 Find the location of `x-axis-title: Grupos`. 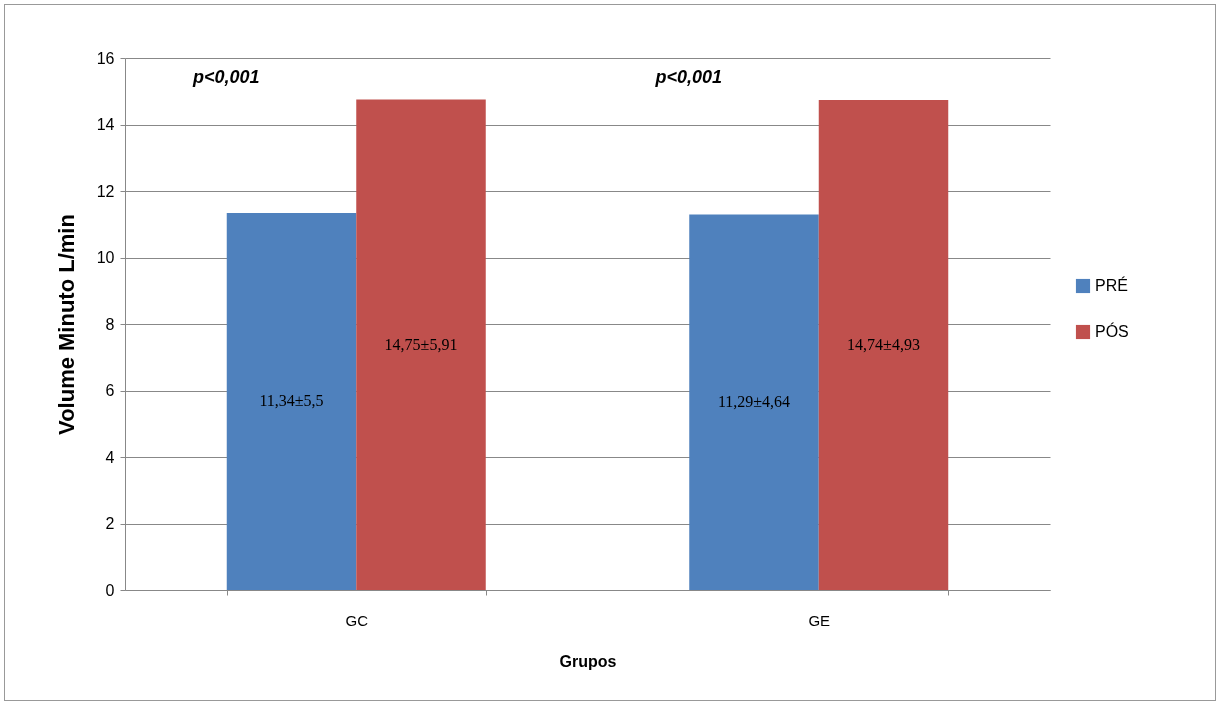

x-axis-title: Grupos is located at coordinates (588, 661).